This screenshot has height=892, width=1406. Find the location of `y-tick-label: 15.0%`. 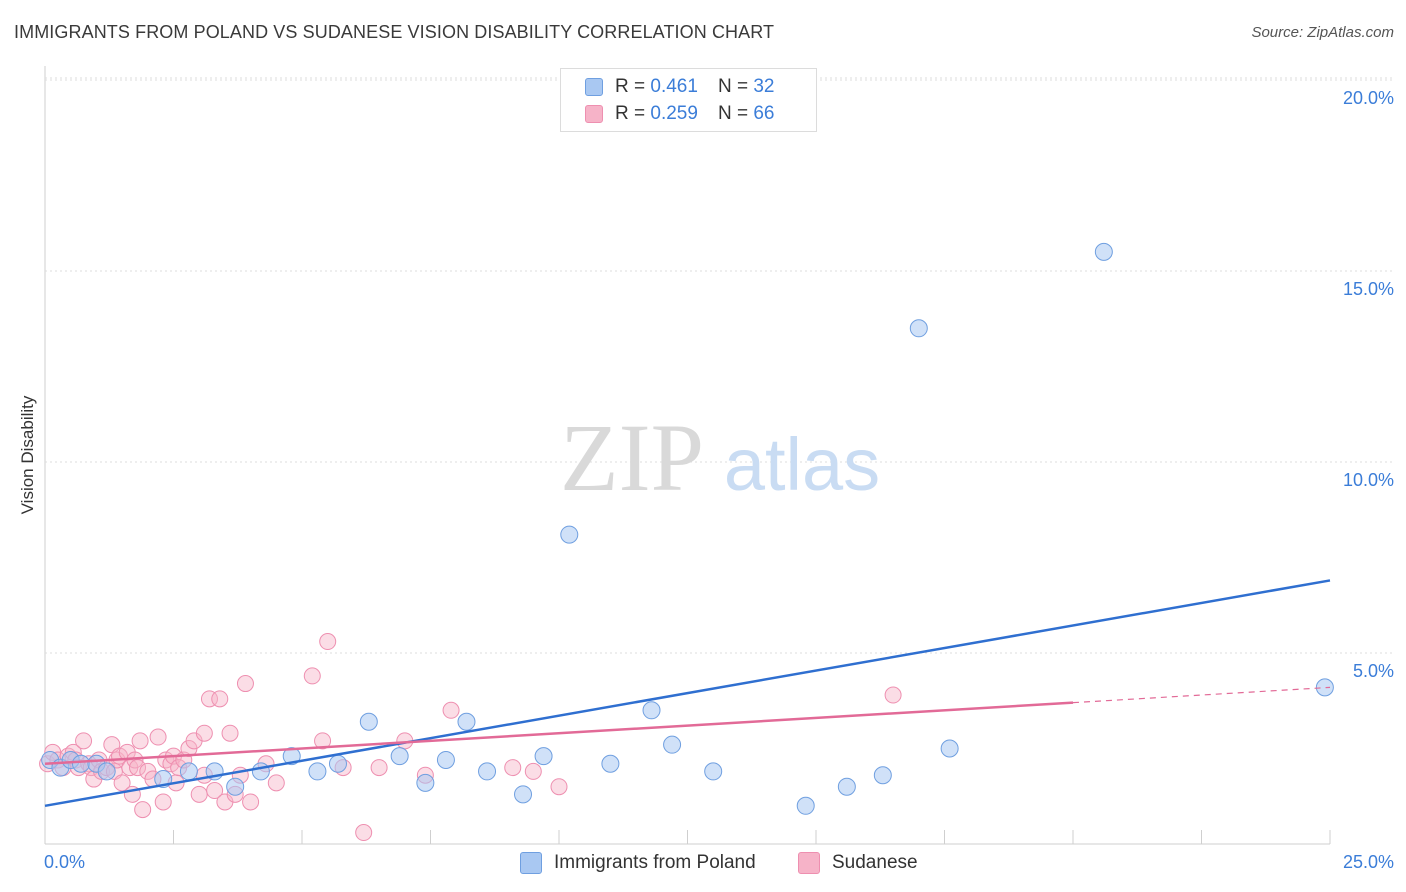

y-tick-label: 15.0% is located at coordinates (1368, 289).